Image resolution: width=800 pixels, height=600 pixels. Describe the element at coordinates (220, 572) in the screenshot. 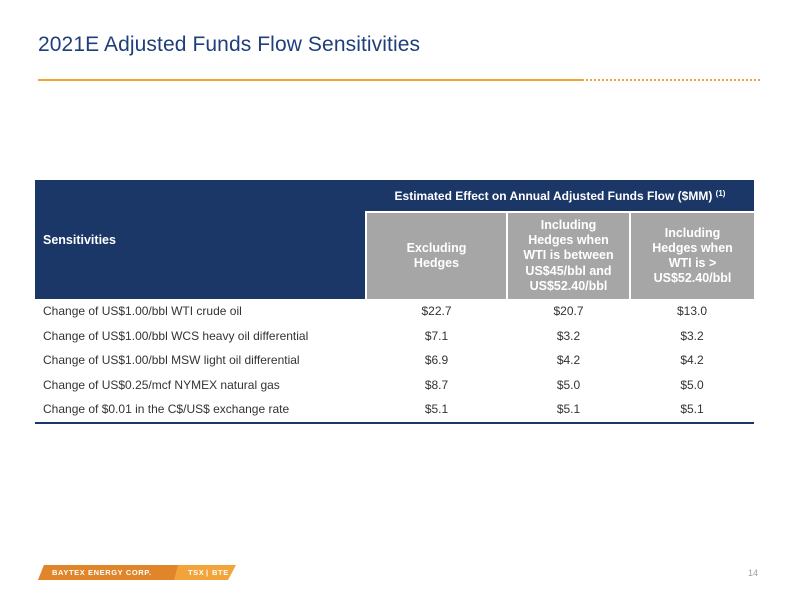

I see `ticker-label: BTE` at that location.